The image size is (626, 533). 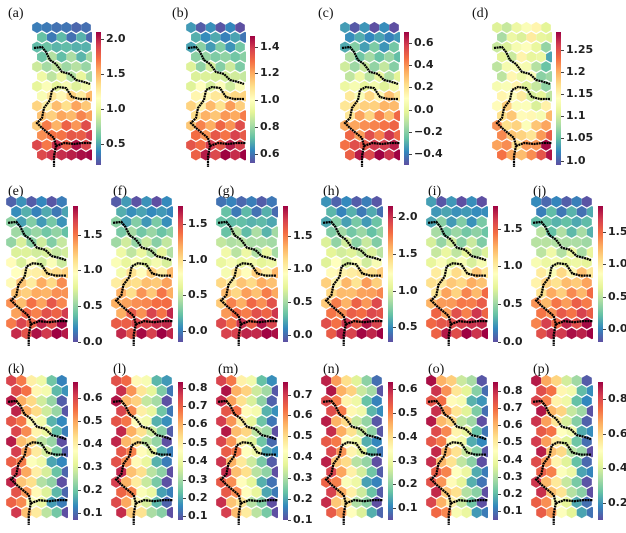 I want to click on panel-label: (b), so click(x=180, y=13).